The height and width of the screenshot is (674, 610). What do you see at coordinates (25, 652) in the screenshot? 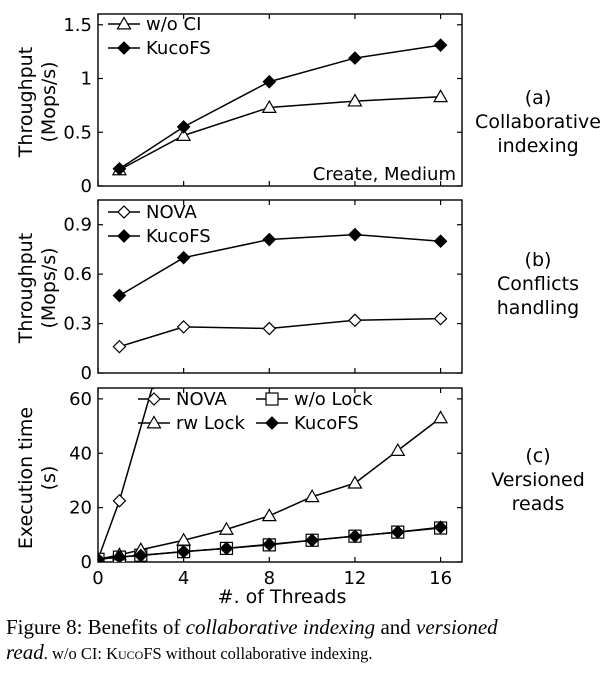
I see `caption-emphasis: read` at bounding box center [25, 652].